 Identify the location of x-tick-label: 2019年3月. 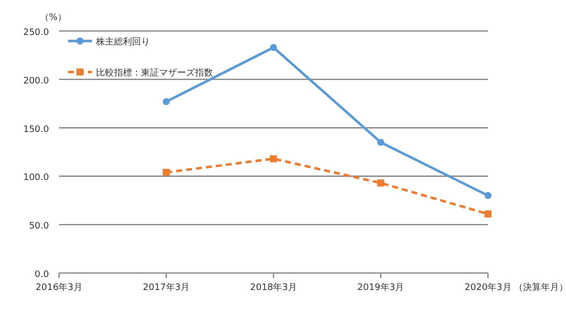
(380, 287).